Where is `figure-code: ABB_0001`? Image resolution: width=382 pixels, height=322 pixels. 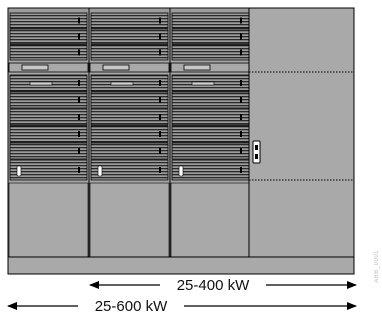
figure-code: ABB_0001 is located at coordinates (377, 266).